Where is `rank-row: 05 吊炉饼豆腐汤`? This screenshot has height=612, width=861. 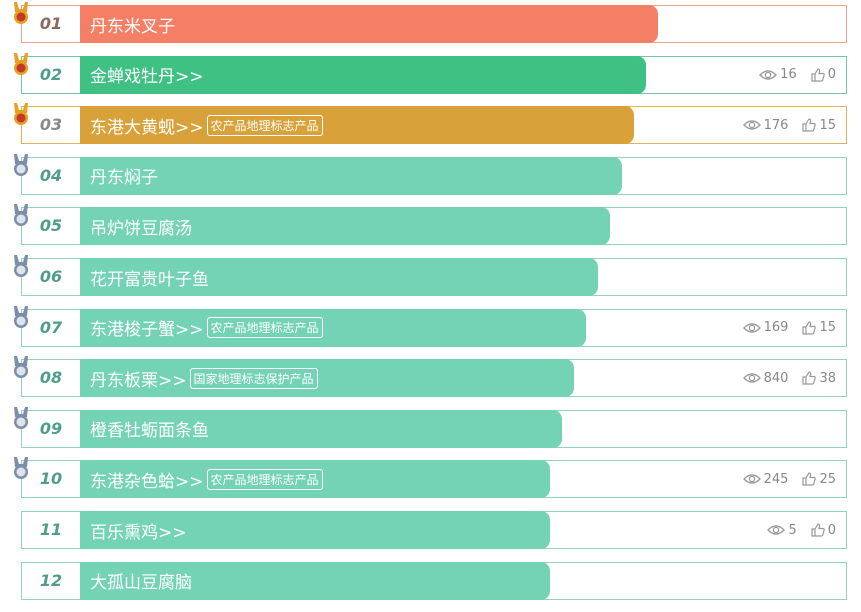 rank-row: 05 吊炉饼豆腐汤 is located at coordinates (430, 225).